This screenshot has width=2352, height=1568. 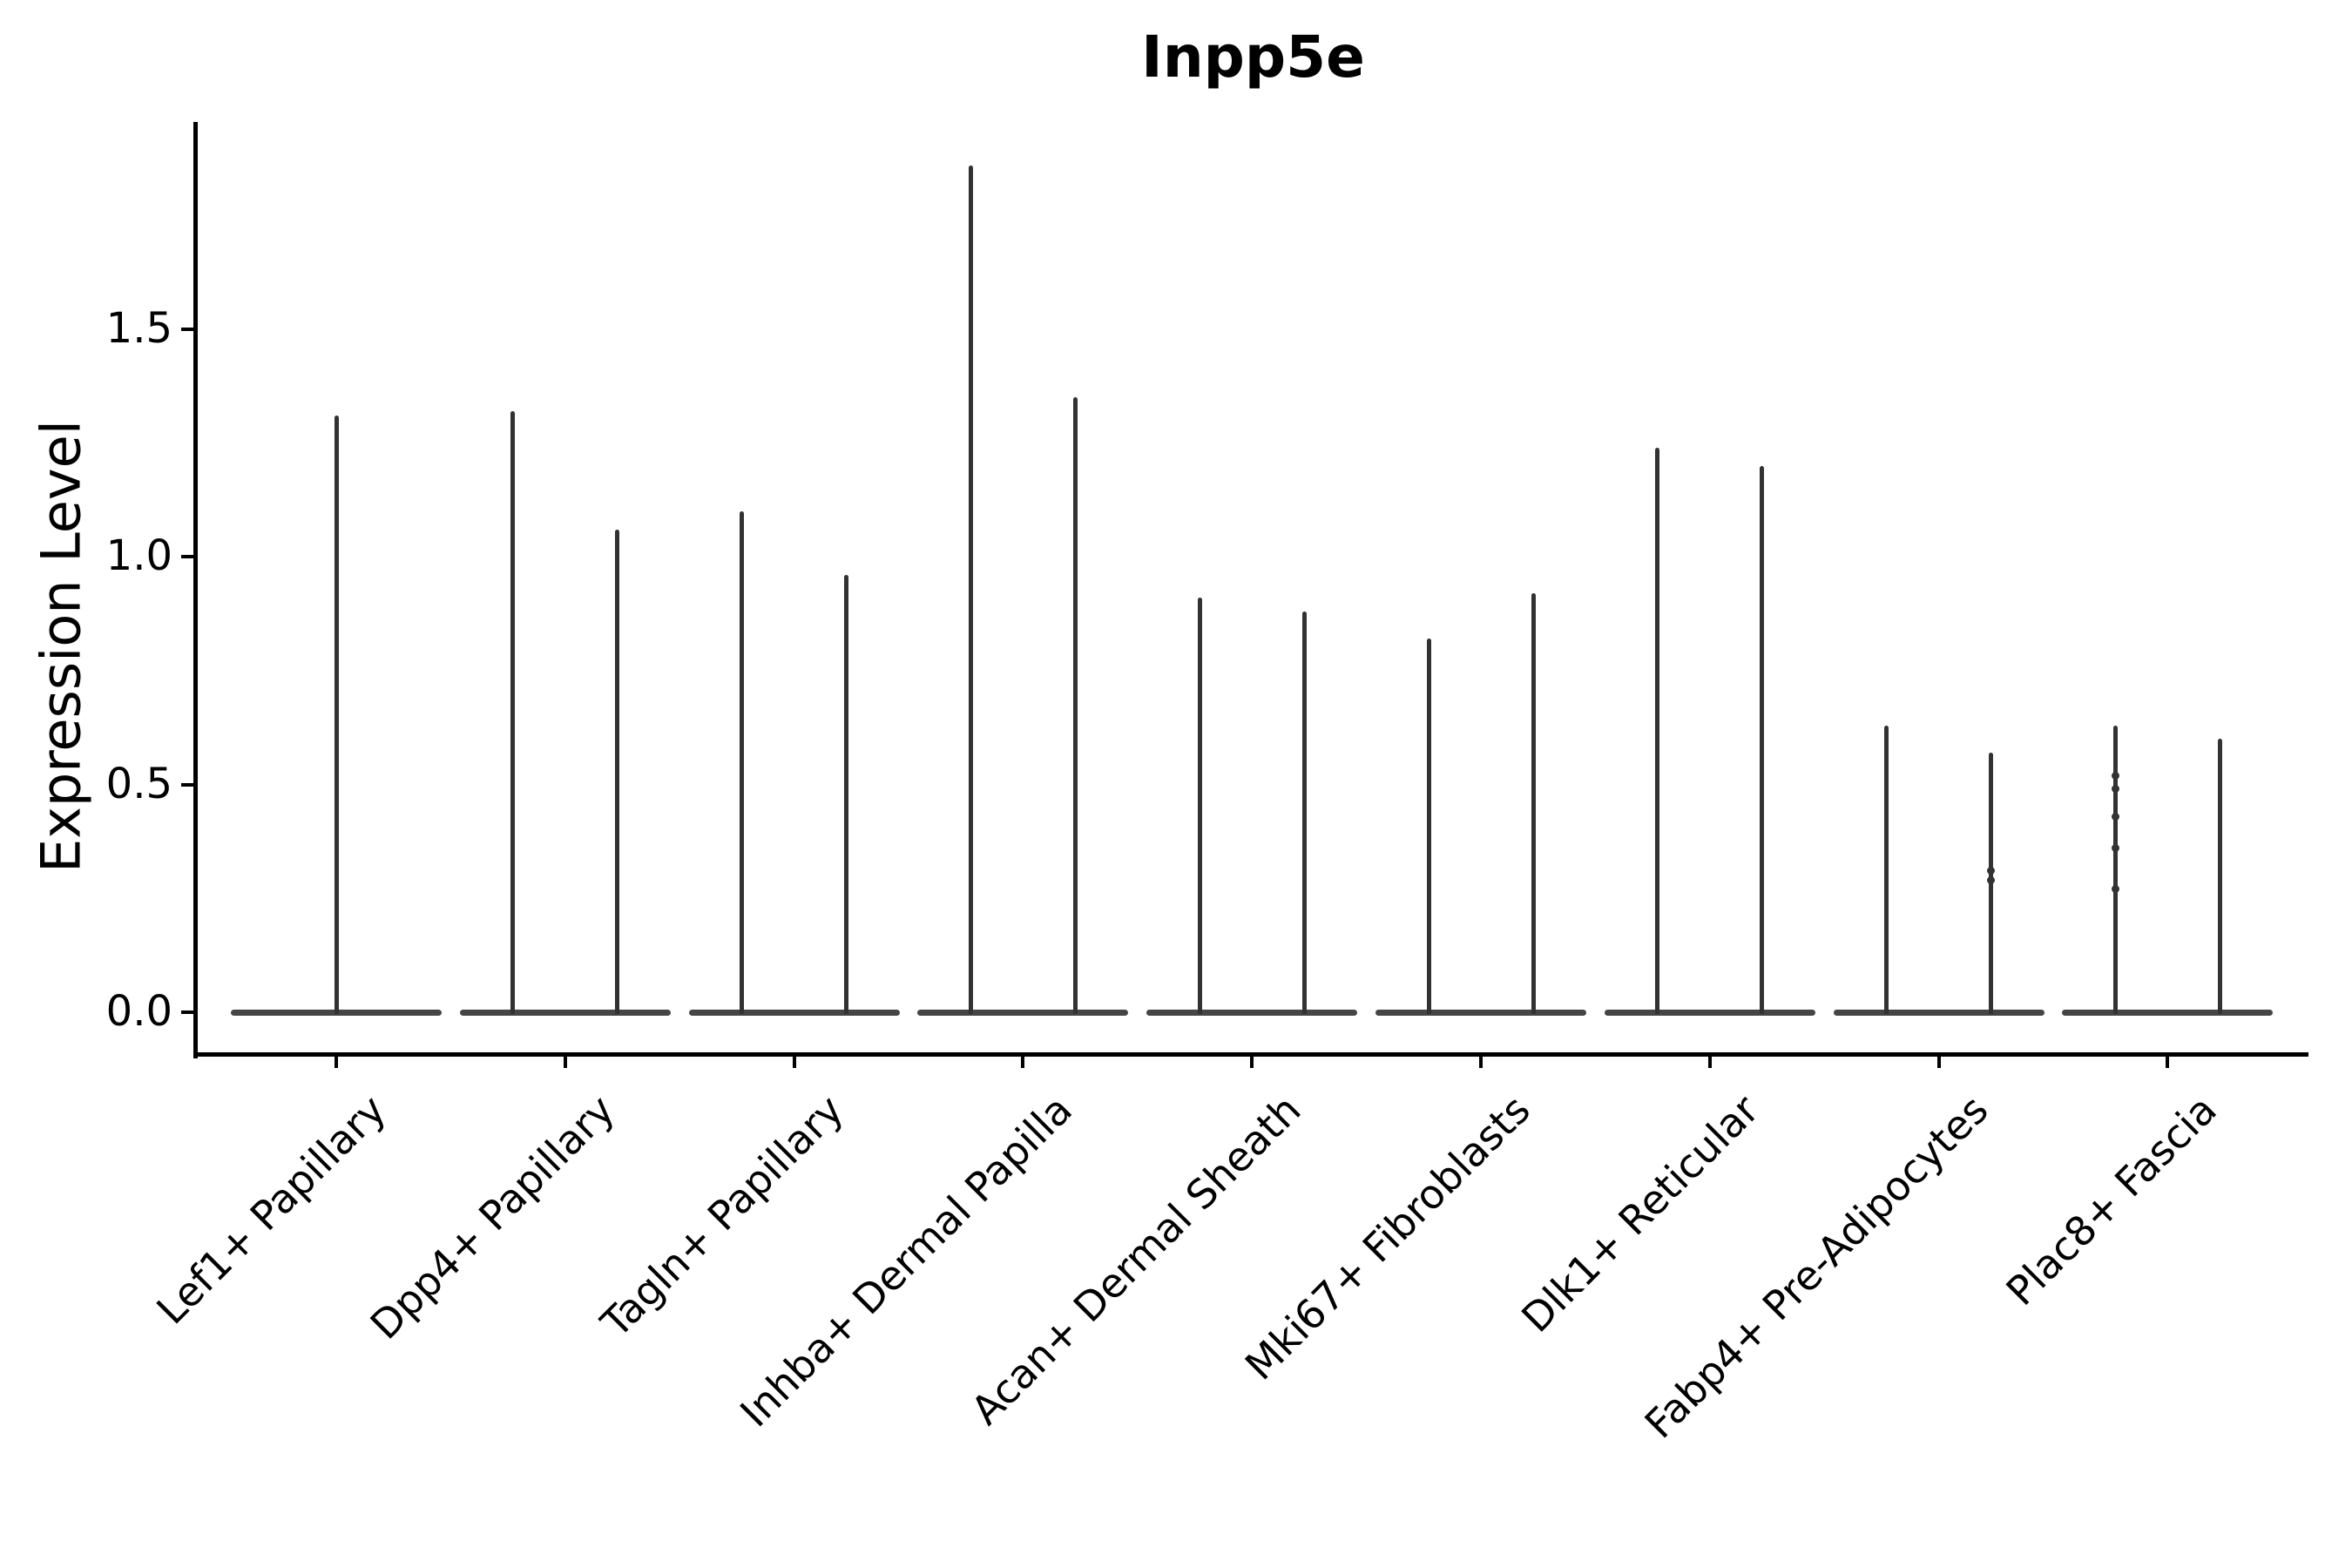 I want to click on y-axis-label: Expression Level, so click(x=61, y=646).